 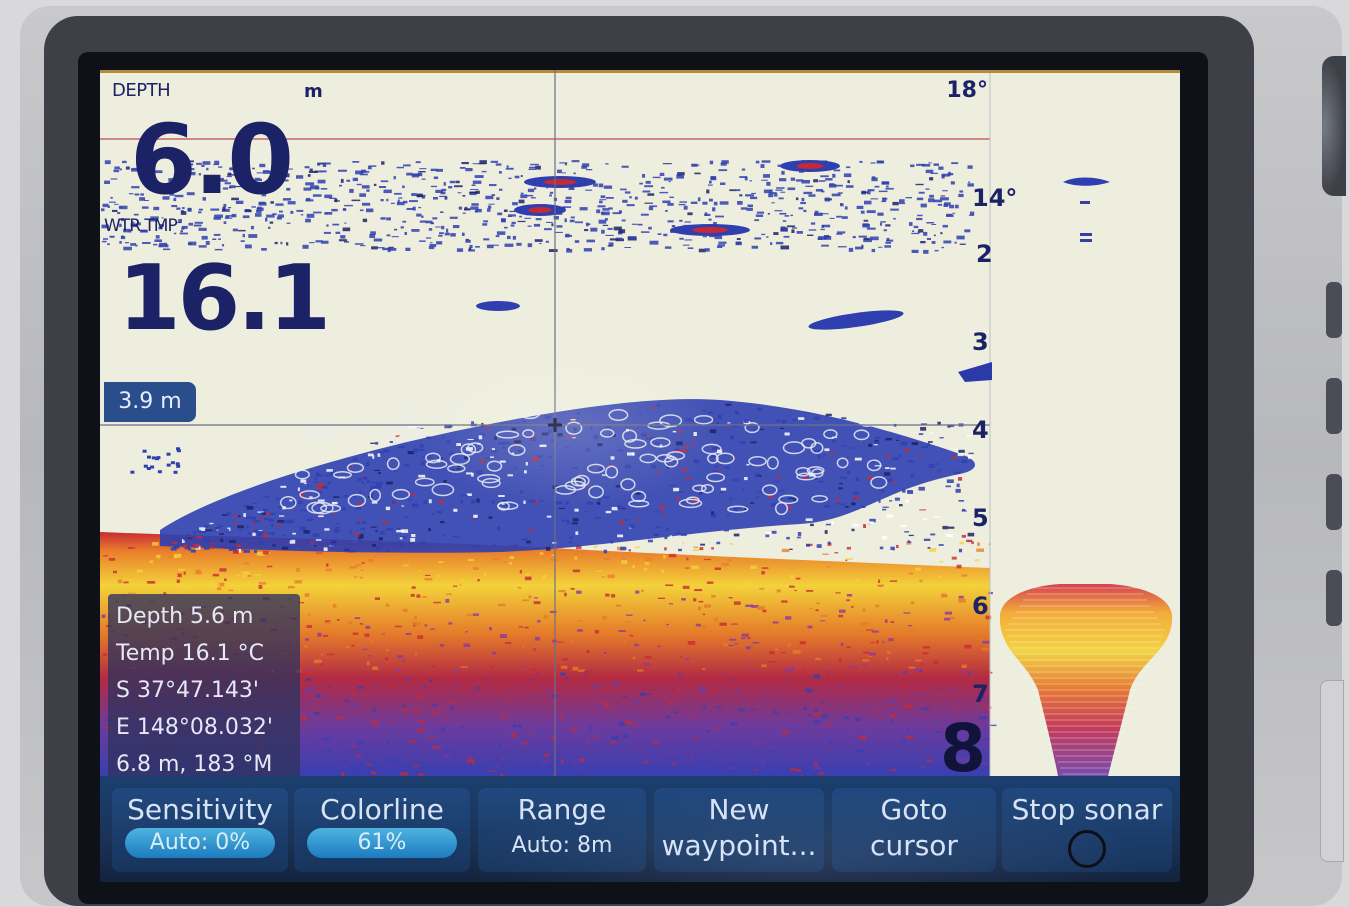 I want to click on sonar-stop-circle-icon, so click(x=1087, y=849).